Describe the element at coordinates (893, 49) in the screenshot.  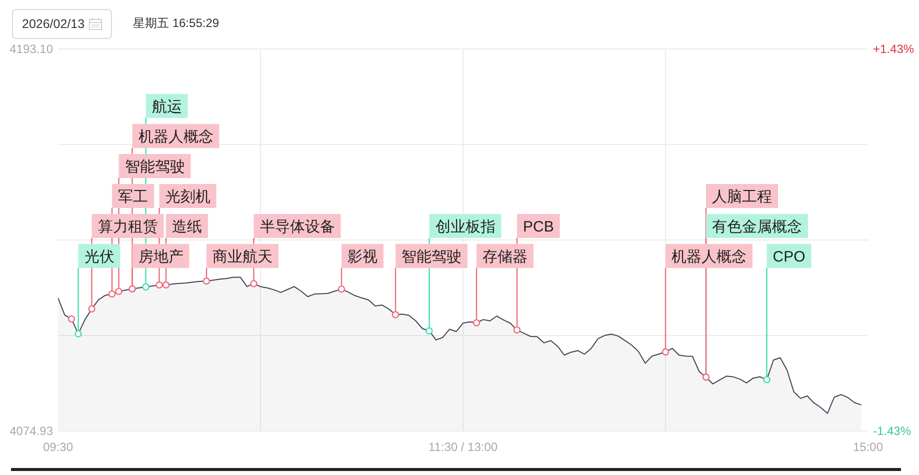
I see `y2-tick-label: +1.43%` at that location.